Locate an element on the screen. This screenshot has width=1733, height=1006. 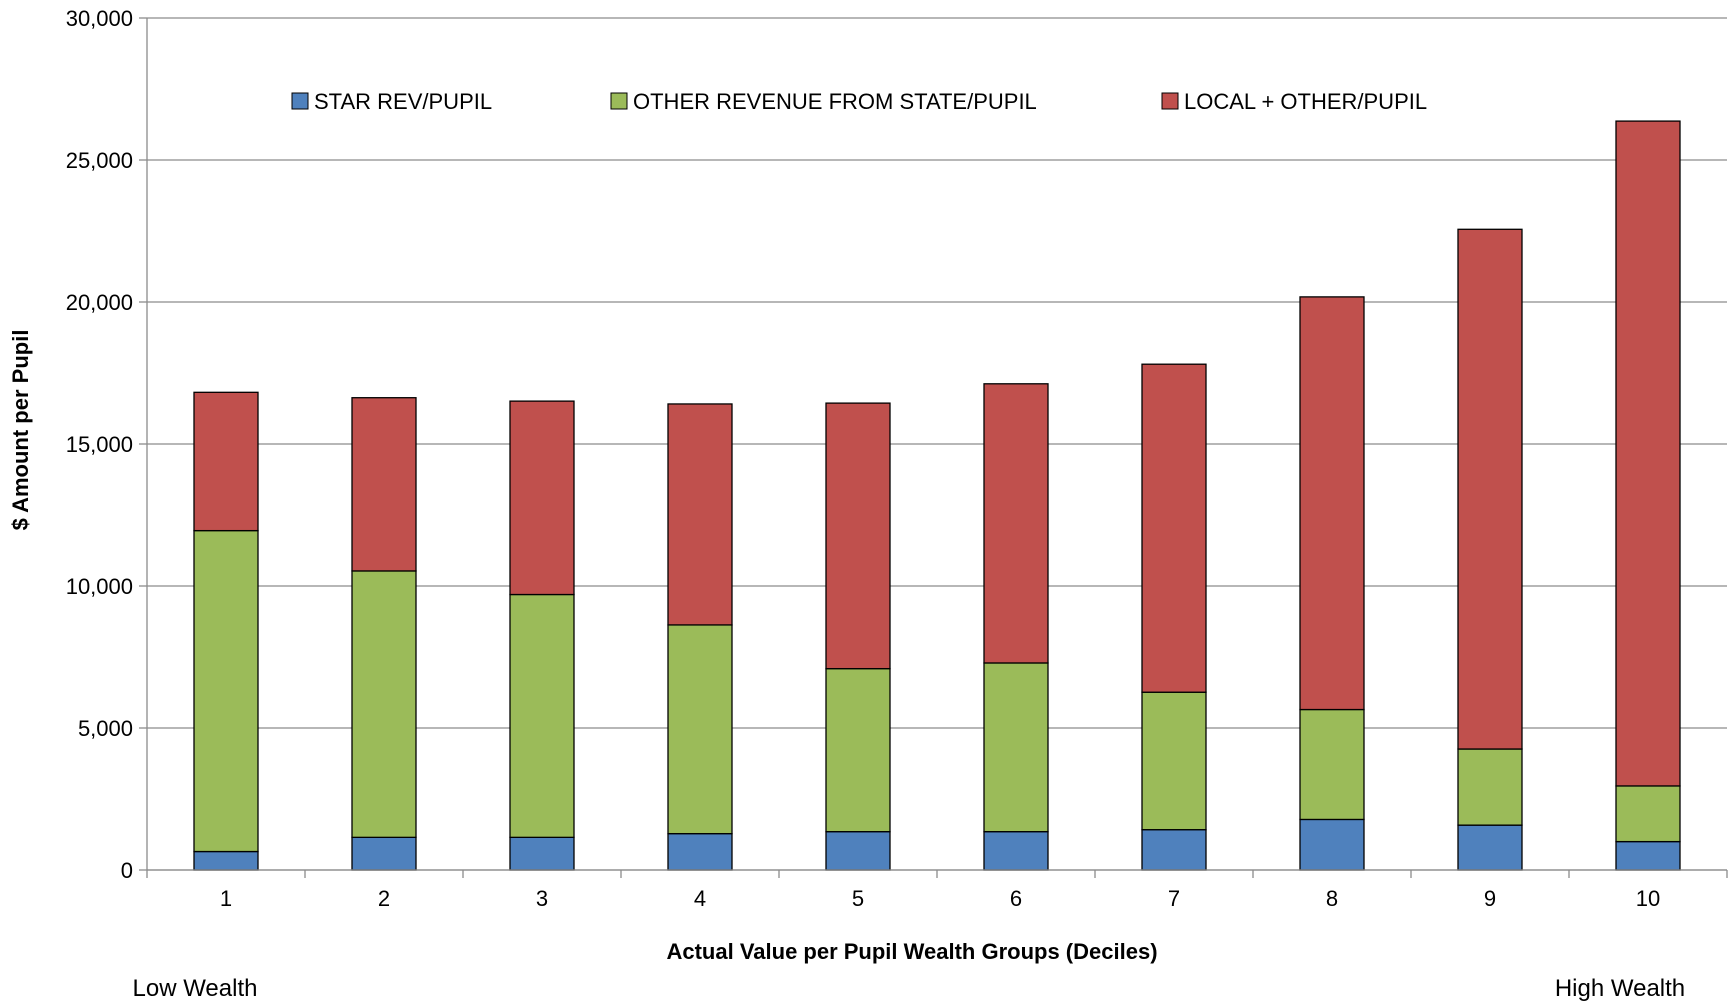
y-axis-title: $ Amount per Pupil is located at coordinates (20, 430).